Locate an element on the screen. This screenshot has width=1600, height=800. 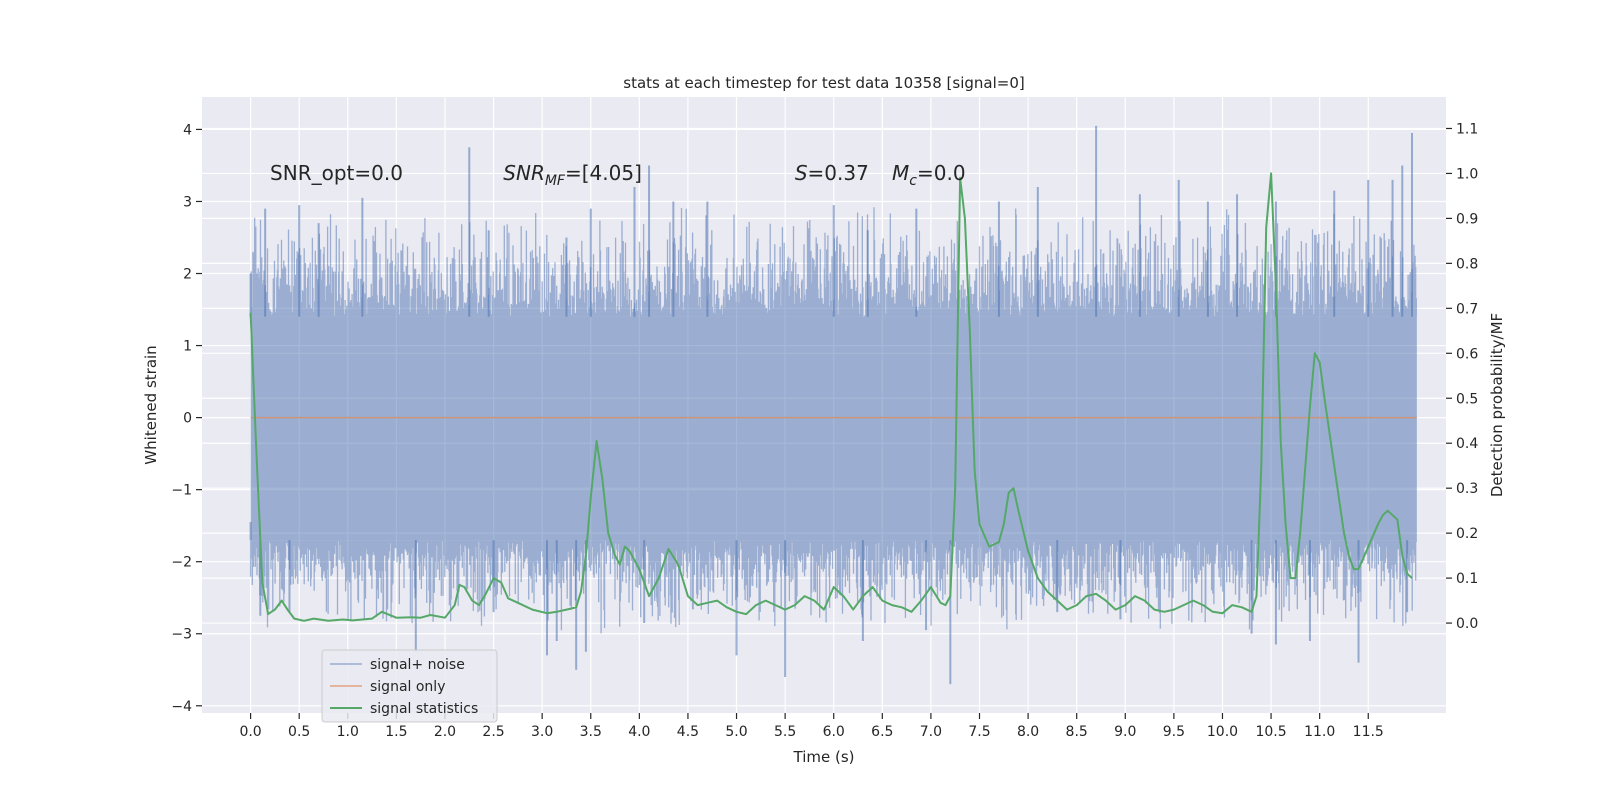
x-tick-label-12: 6.0 is located at coordinates (834, 732).